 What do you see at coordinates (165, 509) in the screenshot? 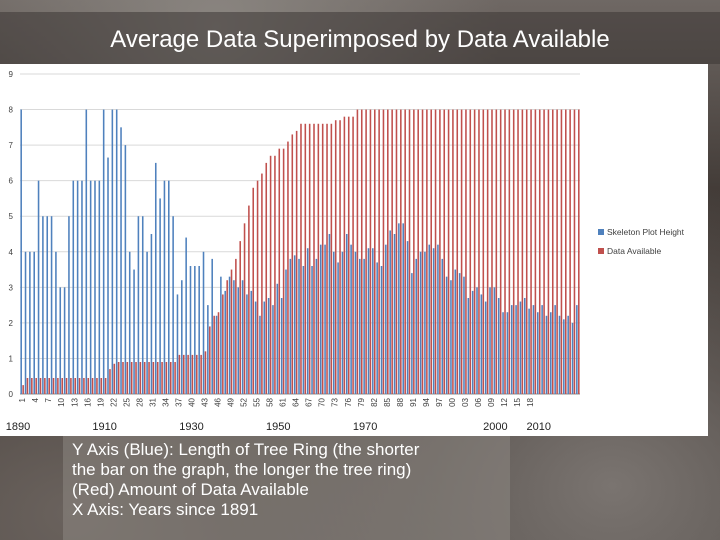
I see `caption-line: X Axis: Years since 1891` at bounding box center [165, 509].